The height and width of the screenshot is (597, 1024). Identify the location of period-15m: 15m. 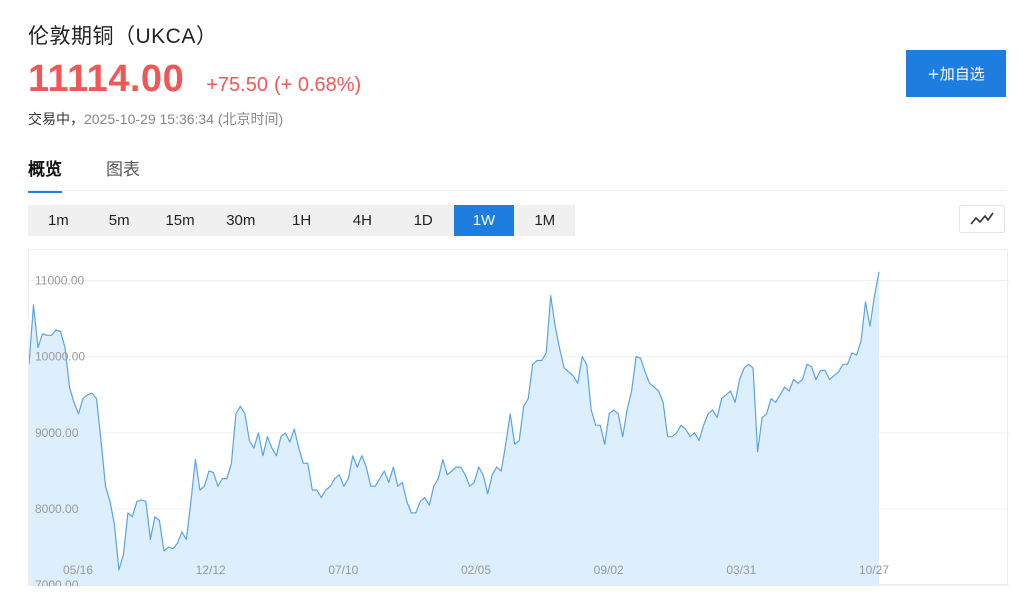
(180, 220).